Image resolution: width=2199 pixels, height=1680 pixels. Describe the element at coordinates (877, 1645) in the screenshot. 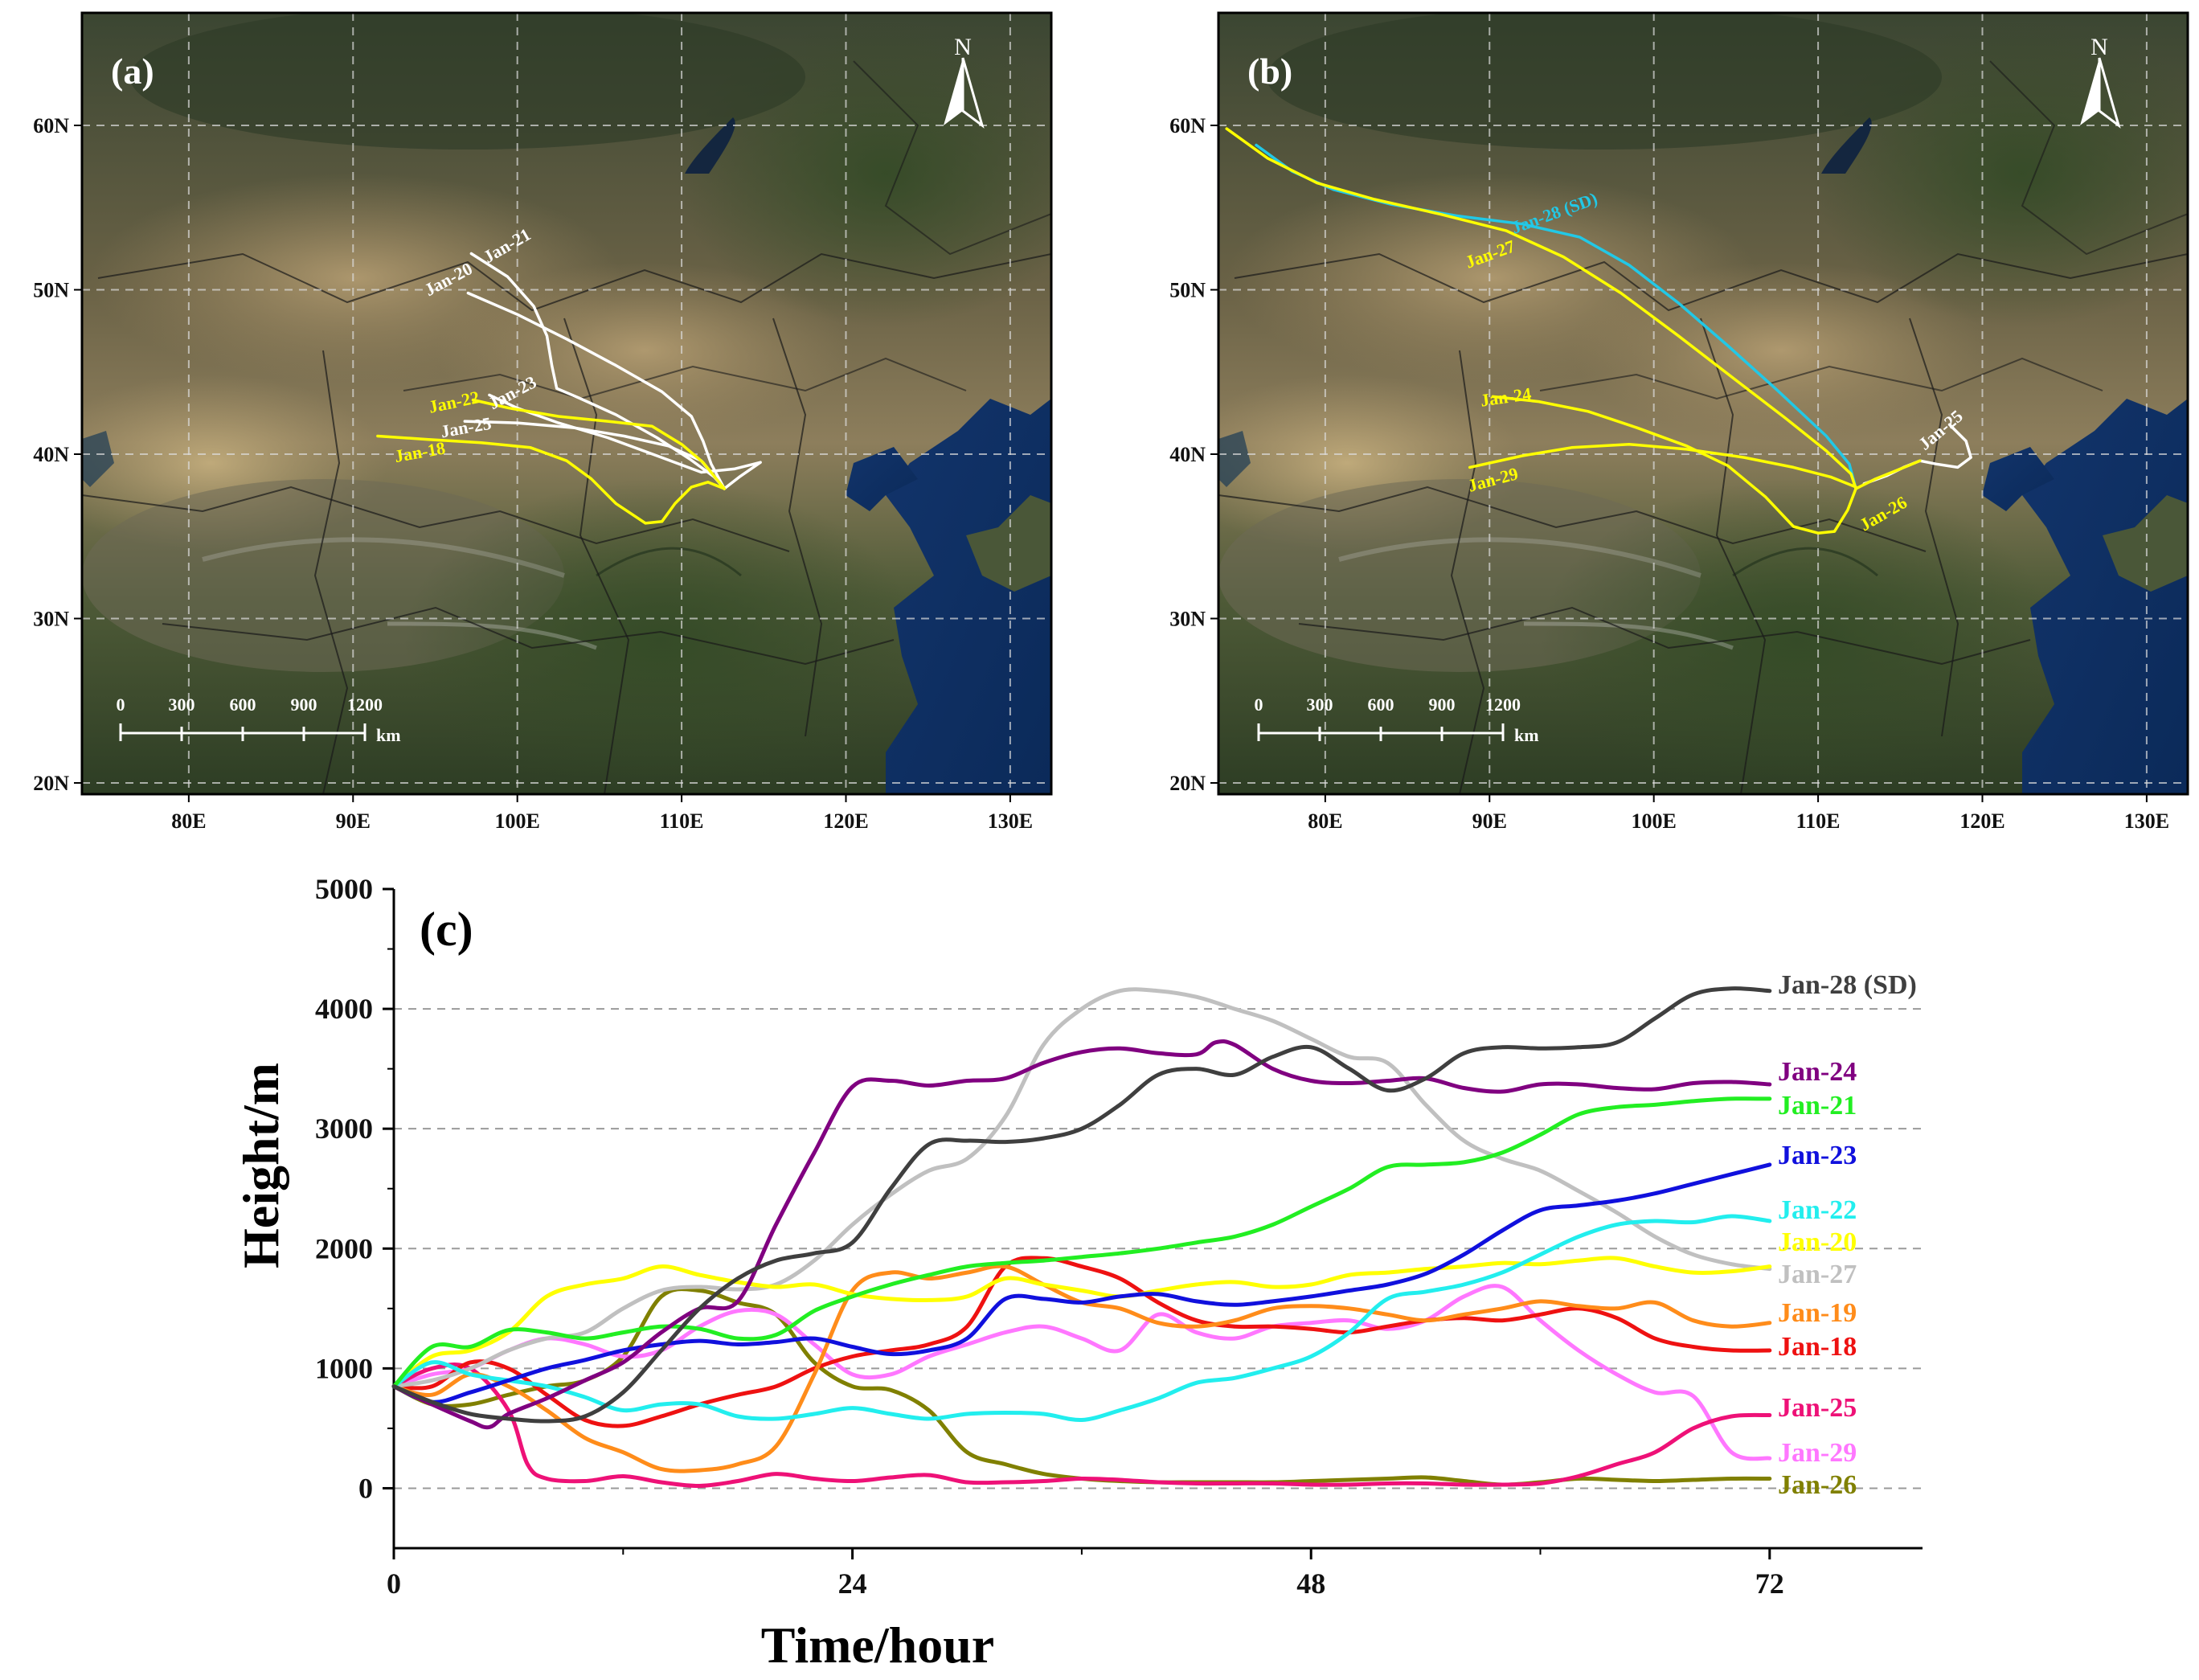

I see `x-axis-title: Time/hour` at that location.